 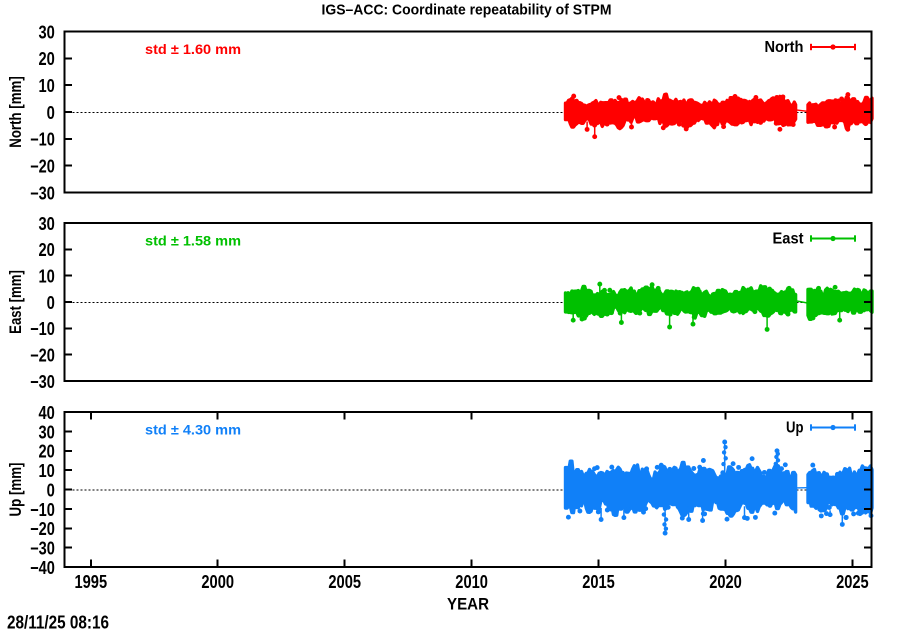 What do you see at coordinates (91, 582) in the screenshot?
I see `svg-text: 1995` at bounding box center [91, 582].